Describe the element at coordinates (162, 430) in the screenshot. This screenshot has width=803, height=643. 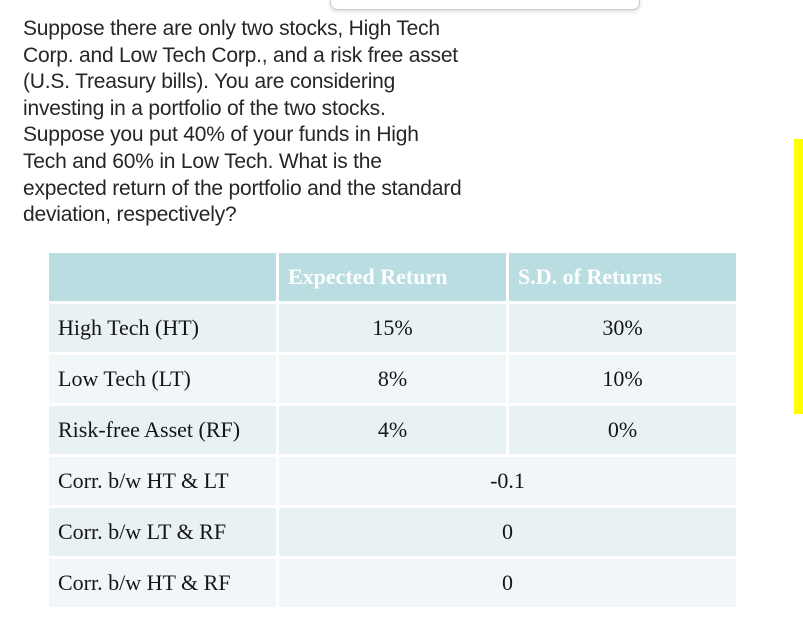
I see `row-label: Risk-free Asset (RF)` at that location.